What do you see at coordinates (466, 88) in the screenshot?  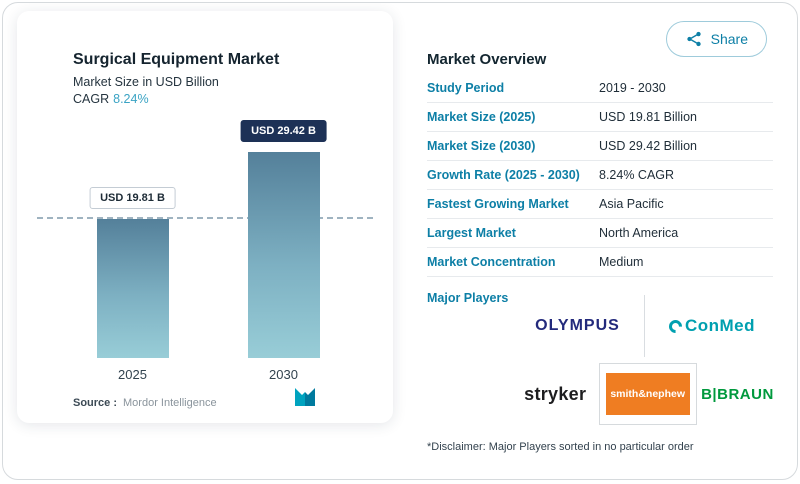 I see `row-label: Study Period` at bounding box center [466, 88].